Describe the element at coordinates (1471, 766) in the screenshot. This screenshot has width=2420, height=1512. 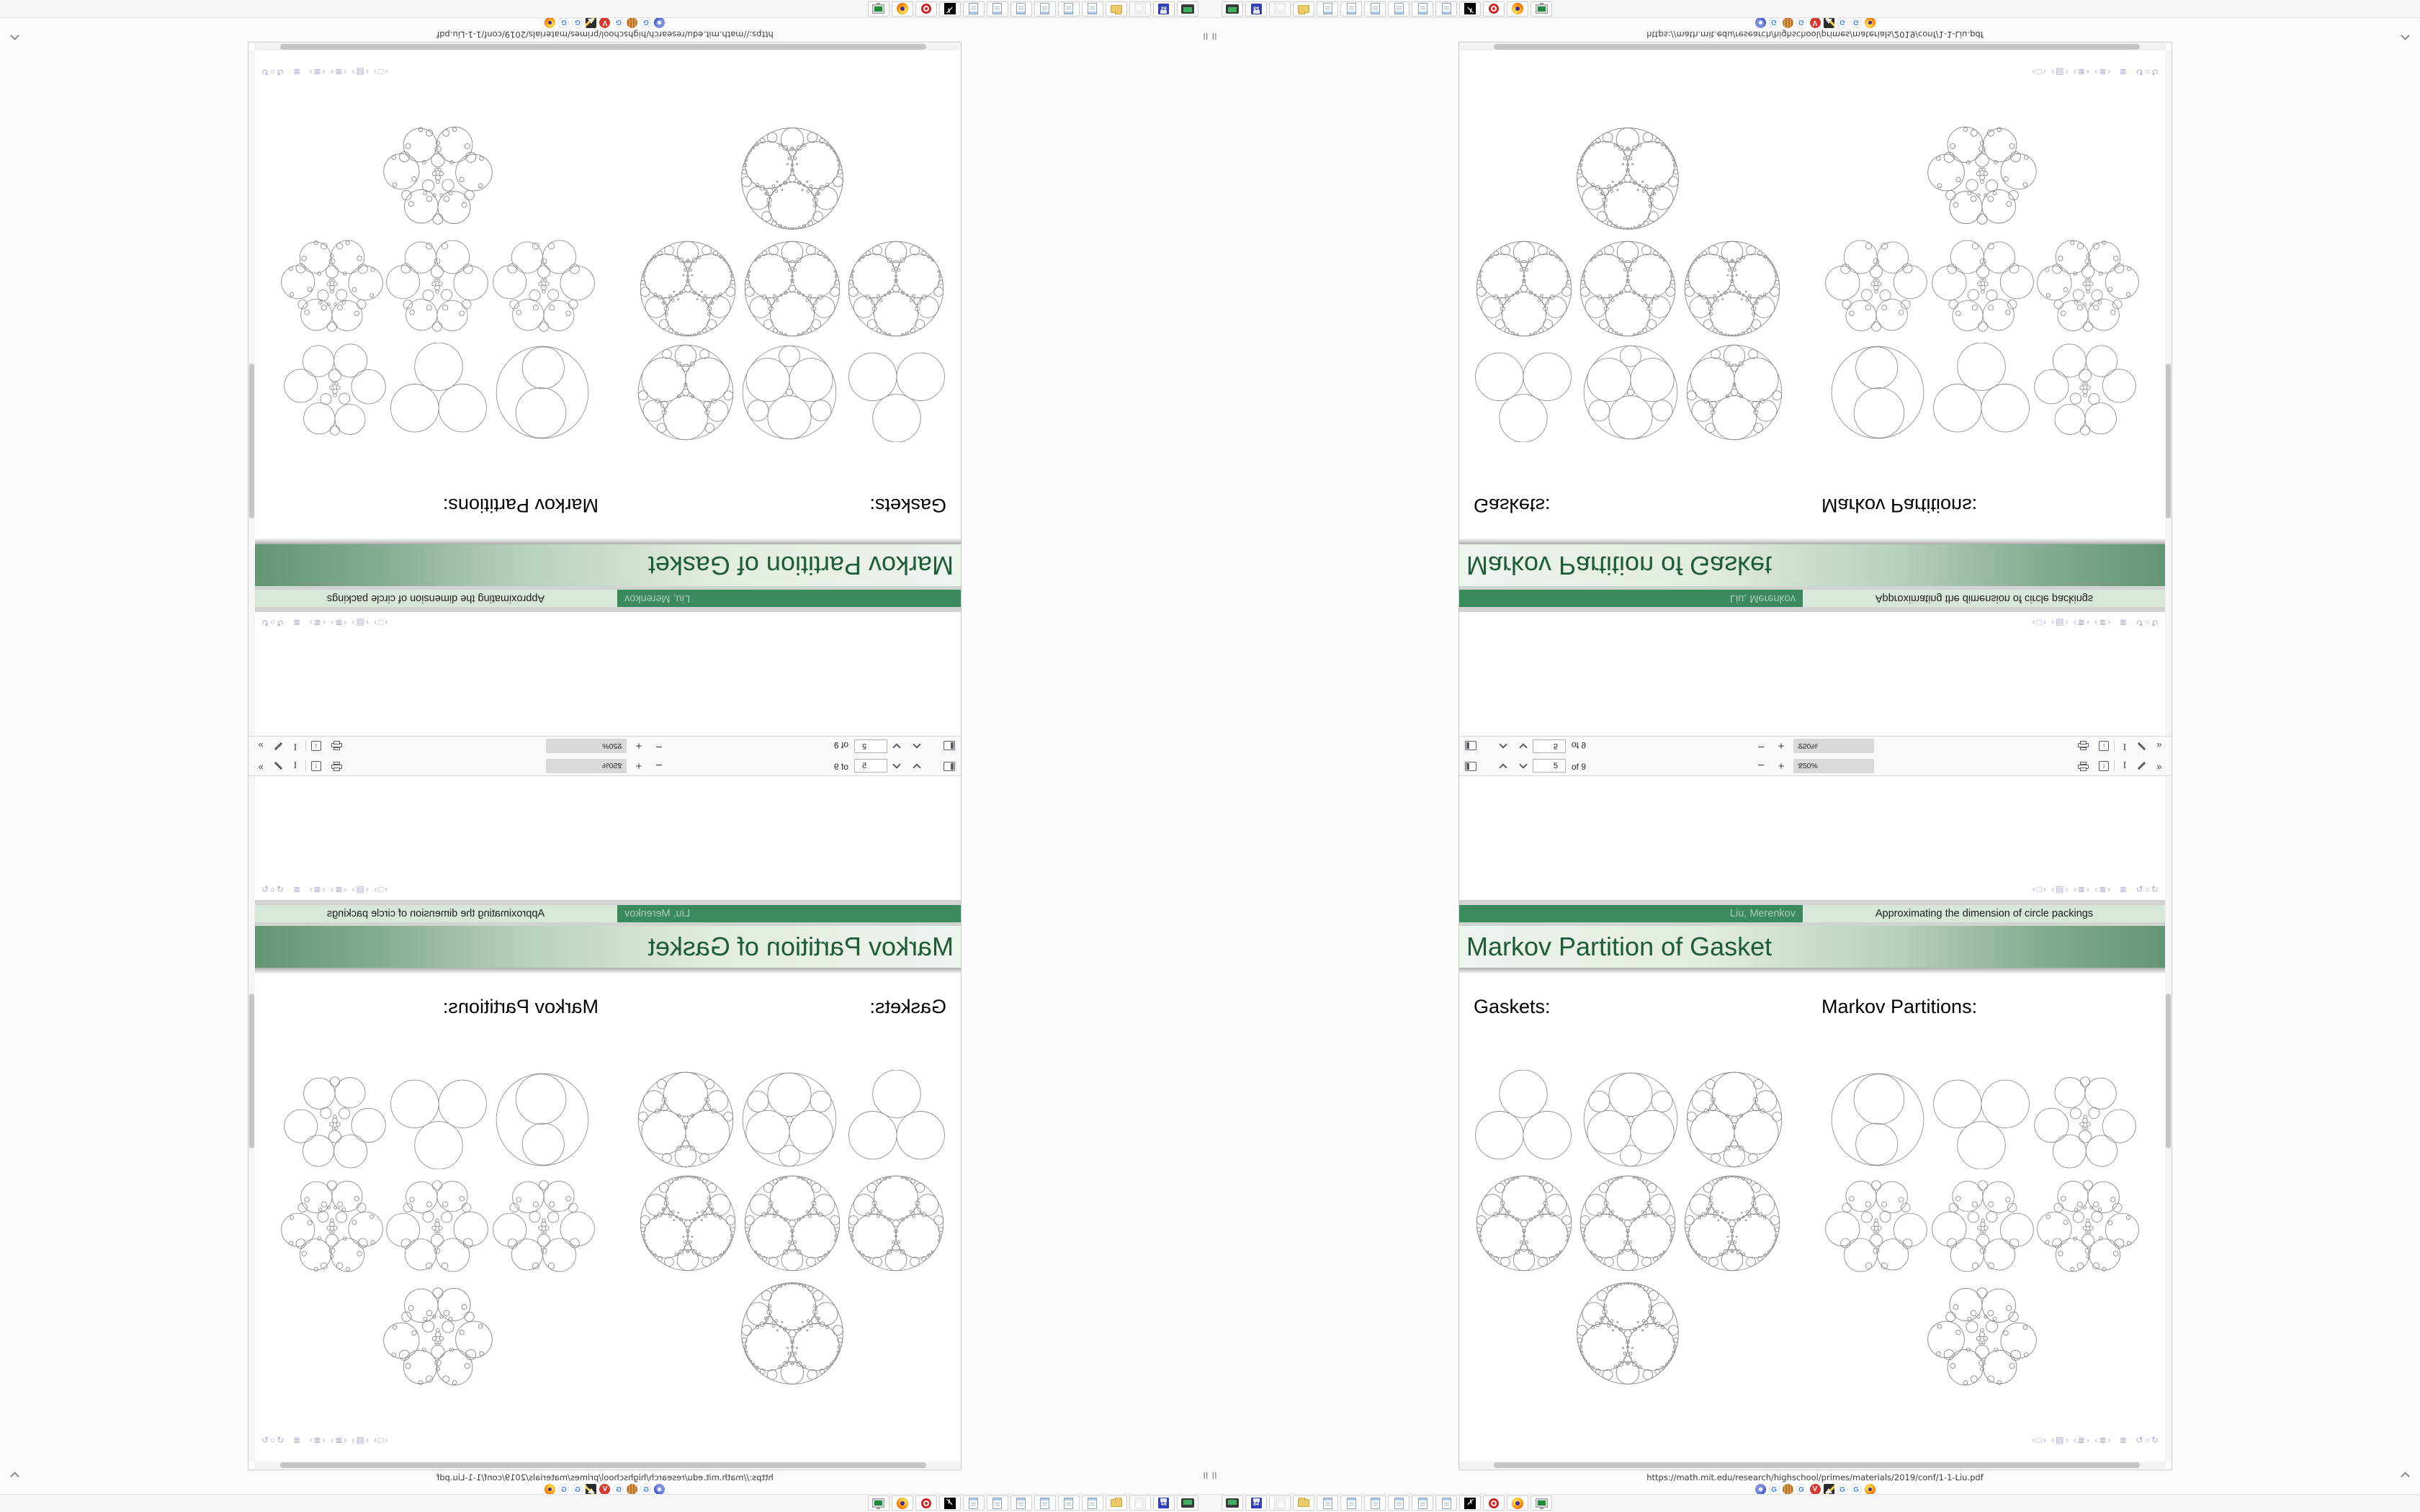
I see `sidebar-toggle-button` at that location.